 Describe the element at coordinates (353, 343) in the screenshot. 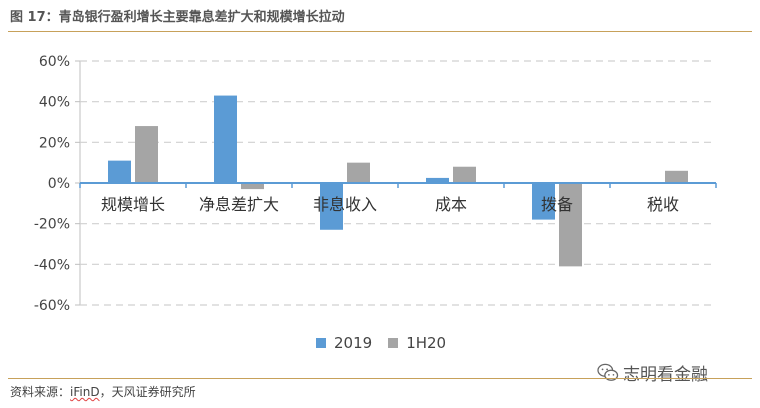

I see `legend-label-2019: 2019` at that location.